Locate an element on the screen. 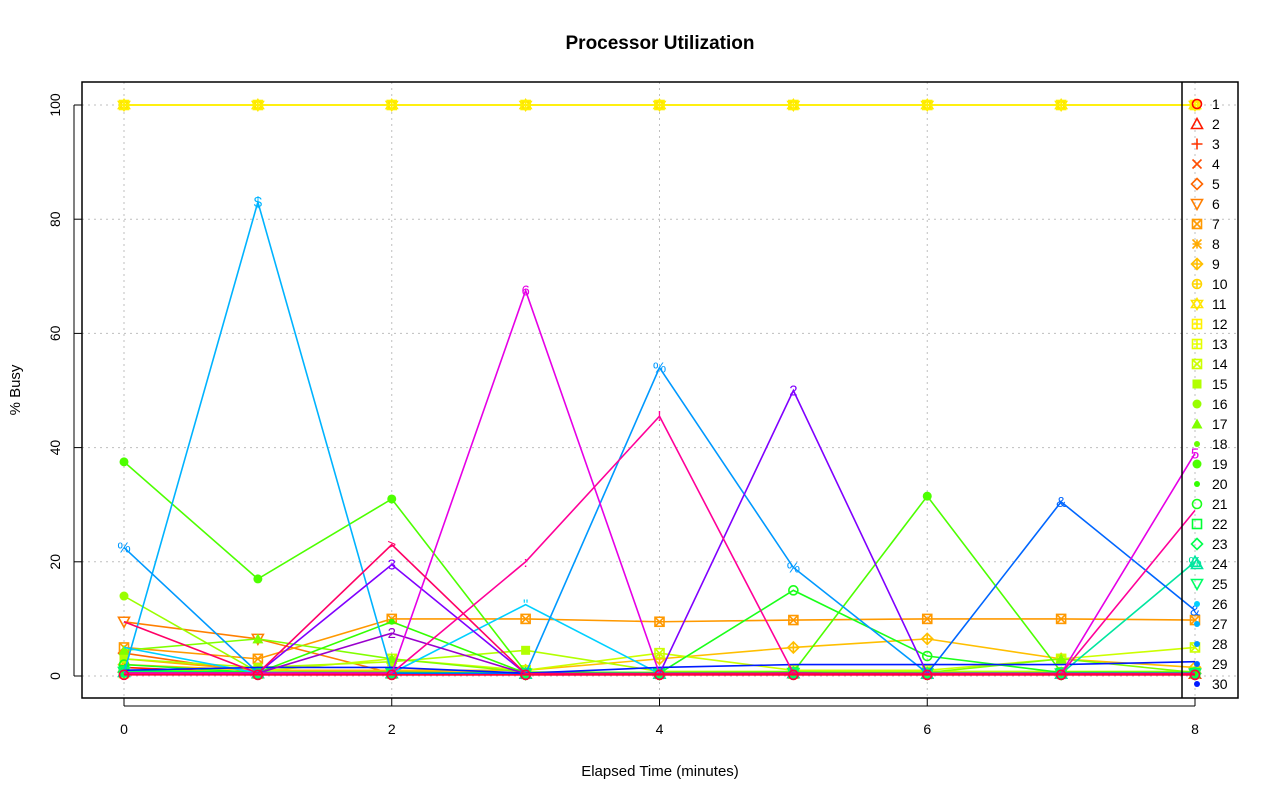  legend-label: 27 is located at coordinates (1220, 624).